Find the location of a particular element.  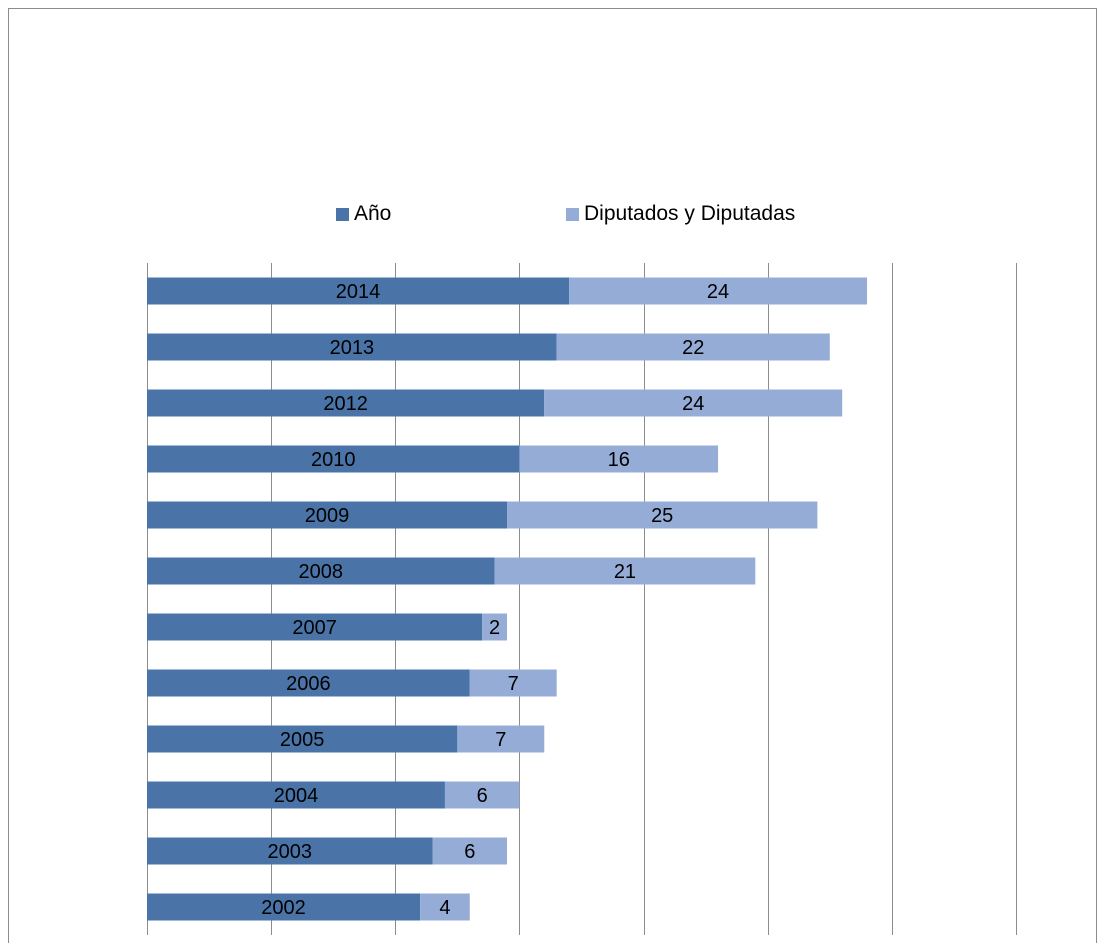

bar-ano-2014 is located at coordinates (358, 291).